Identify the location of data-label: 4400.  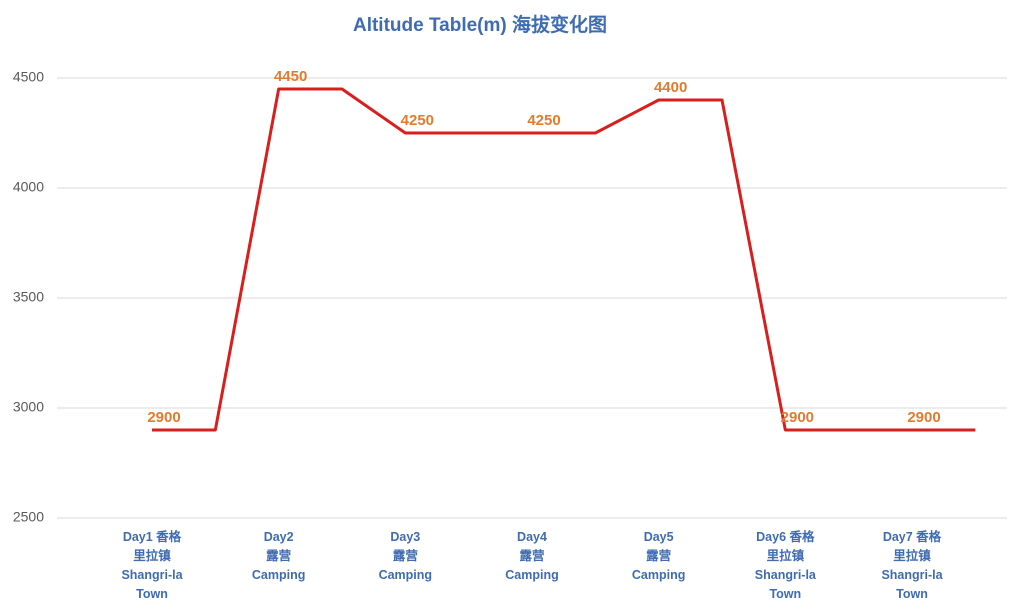
(670, 87).